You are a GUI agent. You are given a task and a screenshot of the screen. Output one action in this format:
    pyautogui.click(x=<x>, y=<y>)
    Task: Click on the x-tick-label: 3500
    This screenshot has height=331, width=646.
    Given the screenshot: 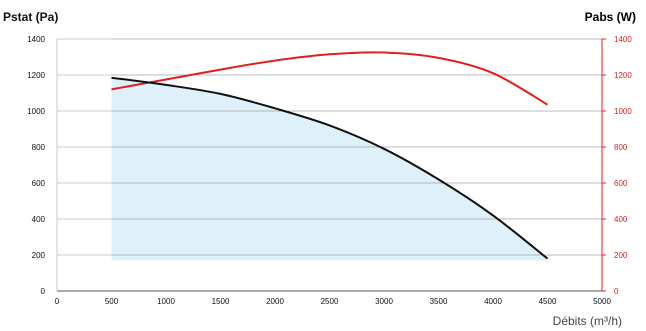 What is the action you would take?
    pyautogui.click(x=439, y=301)
    